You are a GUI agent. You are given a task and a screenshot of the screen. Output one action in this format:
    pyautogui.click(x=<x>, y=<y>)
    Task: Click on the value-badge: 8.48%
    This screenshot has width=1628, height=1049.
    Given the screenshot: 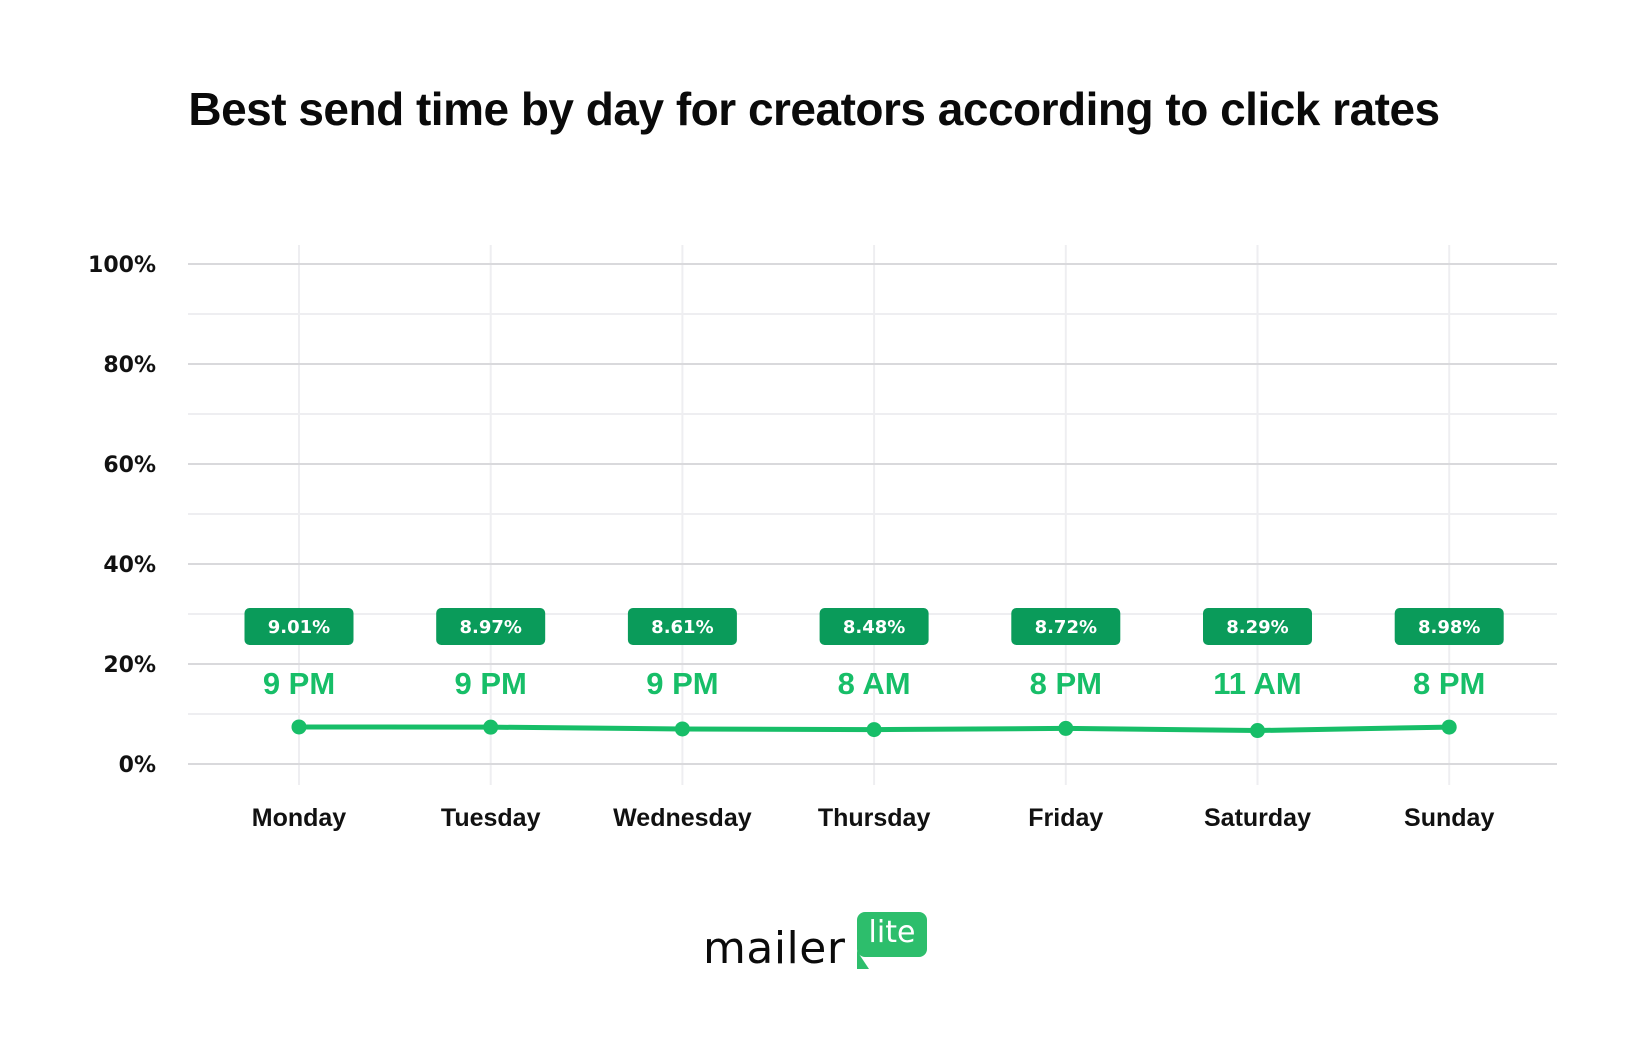 What is the action you would take?
    pyautogui.click(x=874, y=626)
    